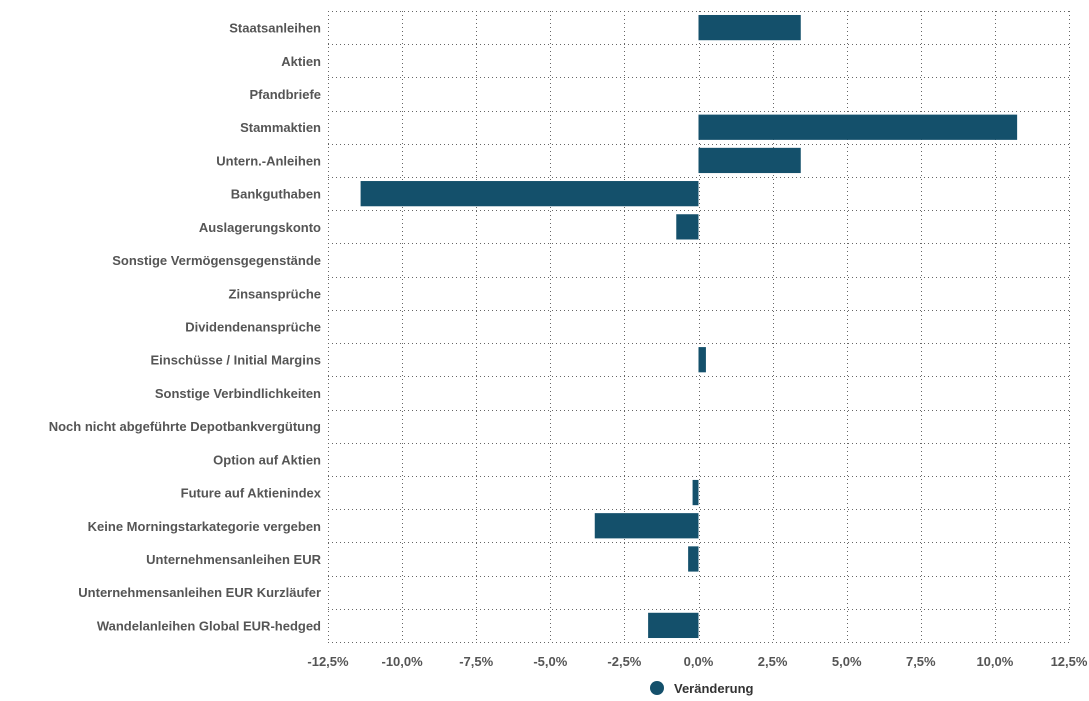 This screenshot has width=1089, height=701. I want to click on category-label: Untern.-Anleihen, so click(268, 160).